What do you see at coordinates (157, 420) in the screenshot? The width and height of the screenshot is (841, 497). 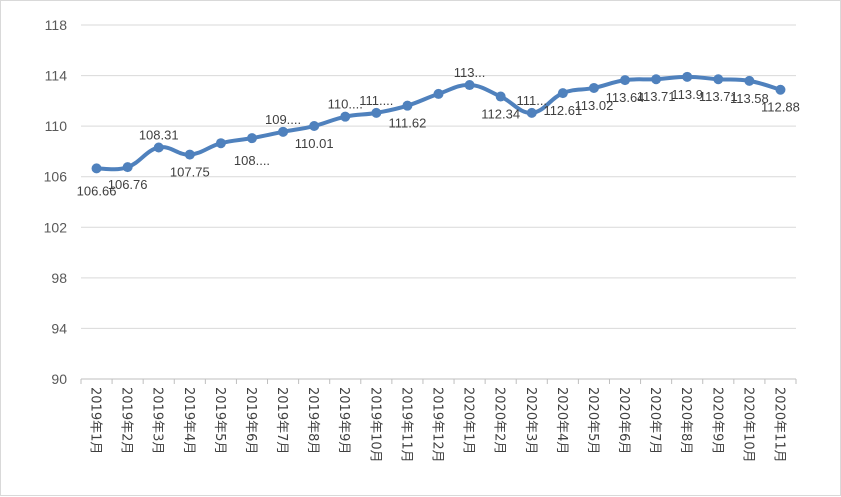 I see `x-tick-label: 2019年3月` at bounding box center [157, 420].